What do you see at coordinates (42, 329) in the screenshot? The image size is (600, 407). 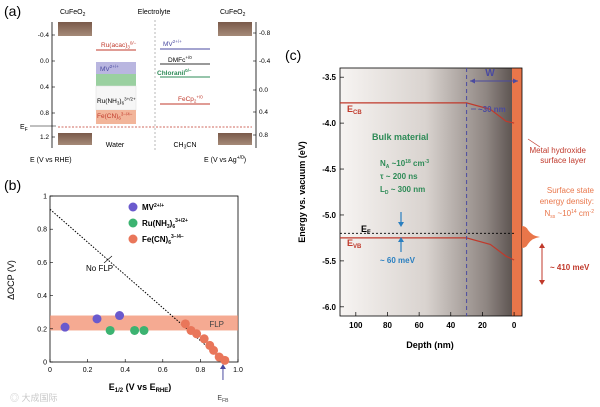 I see `y-tick-label: 0.2` at bounding box center [42, 329].